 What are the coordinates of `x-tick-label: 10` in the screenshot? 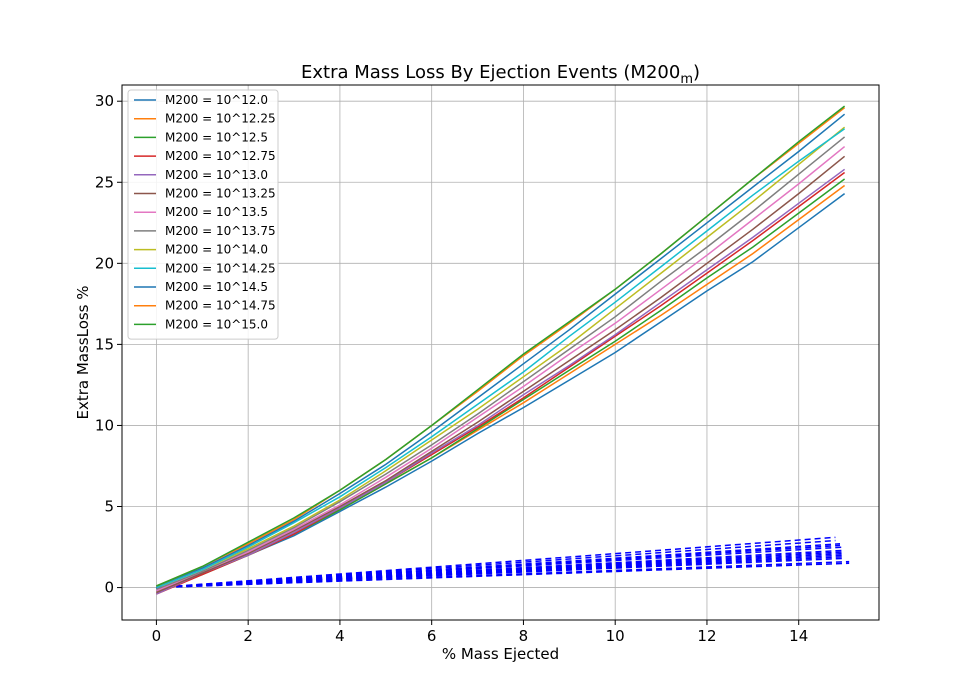 It's located at (615, 636).